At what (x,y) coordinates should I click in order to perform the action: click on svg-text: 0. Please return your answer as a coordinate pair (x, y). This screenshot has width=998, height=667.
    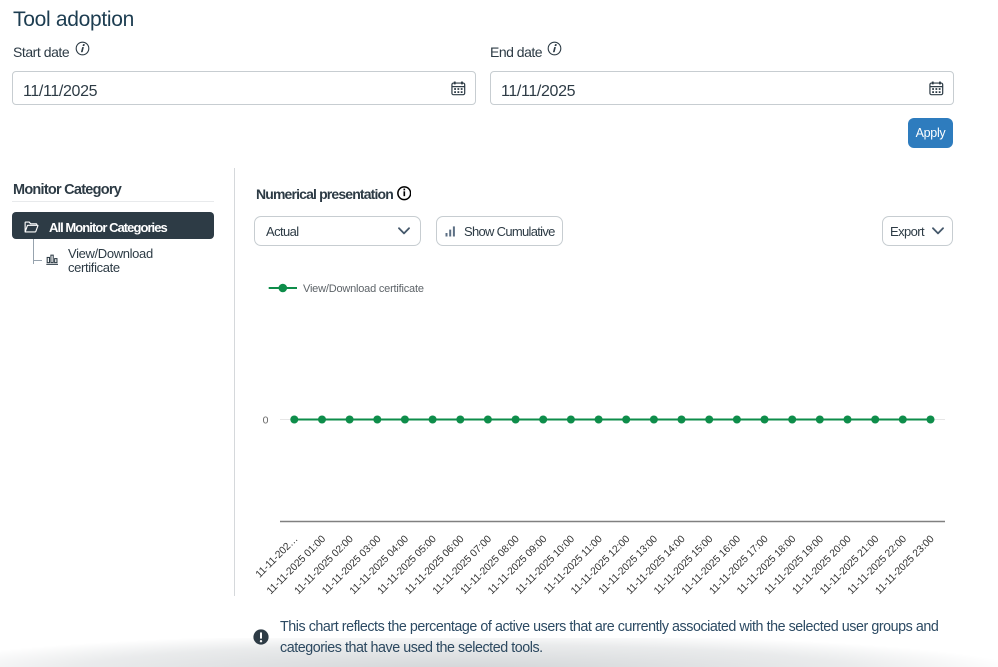
    Looking at the image, I should click on (266, 421).